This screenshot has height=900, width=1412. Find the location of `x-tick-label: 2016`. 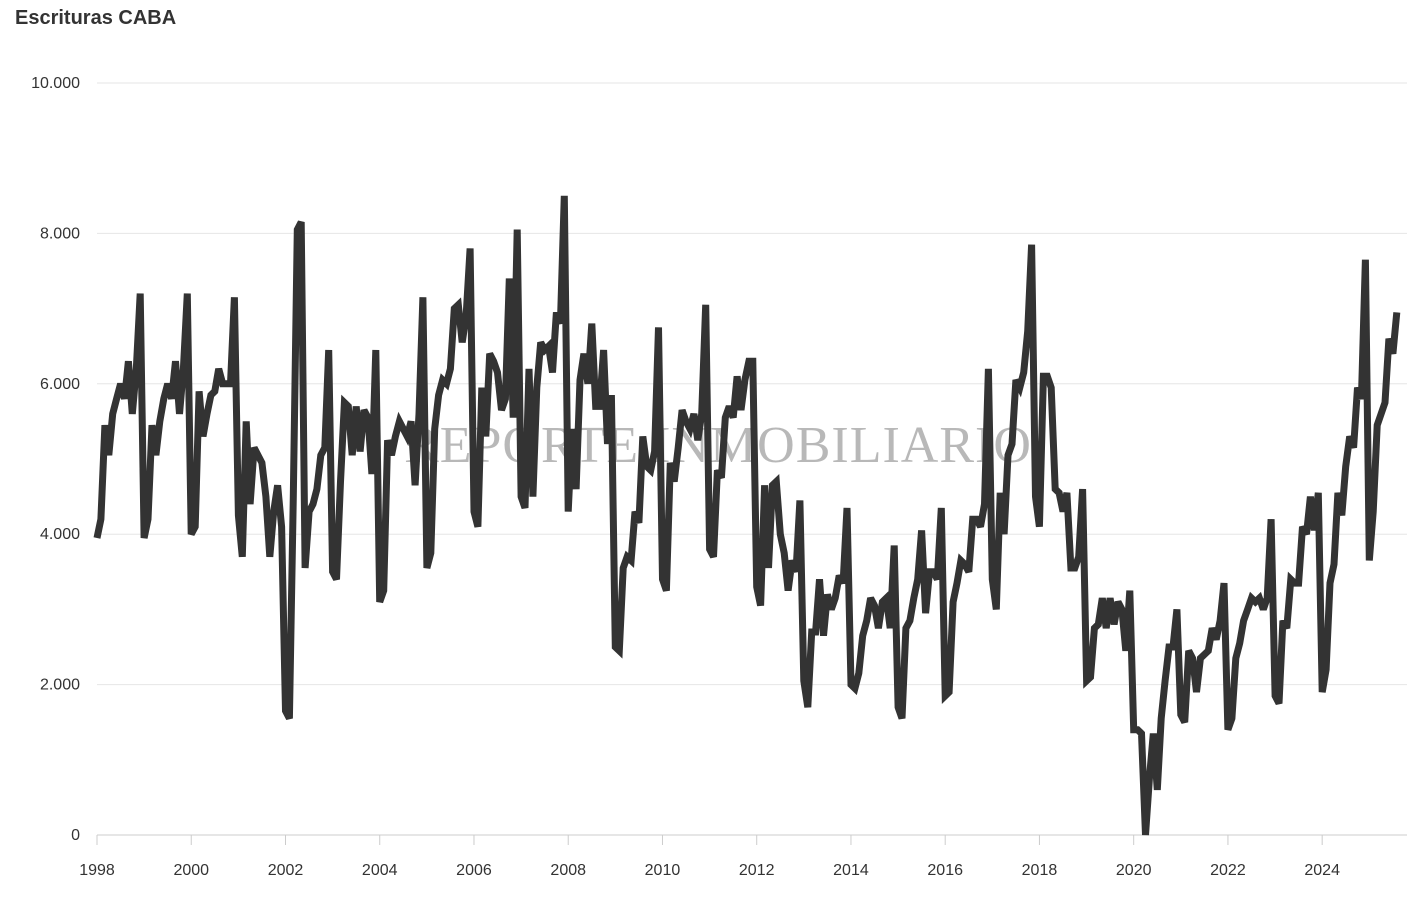

x-tick-label: 2016 is located at coordinates (945, 870).